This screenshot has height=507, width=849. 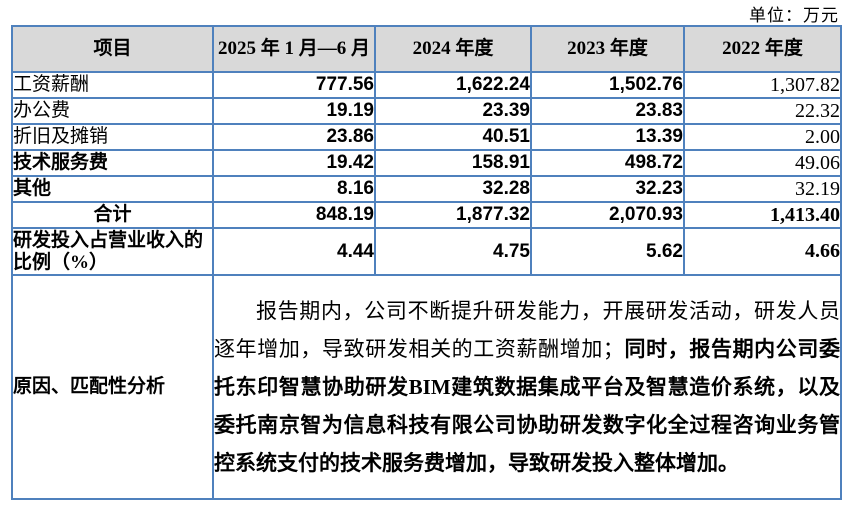 What do you see at coordinates (607, 85) in the screenshot?
I see `value-cell: 1,502.76` at bounding box center [607, 85].